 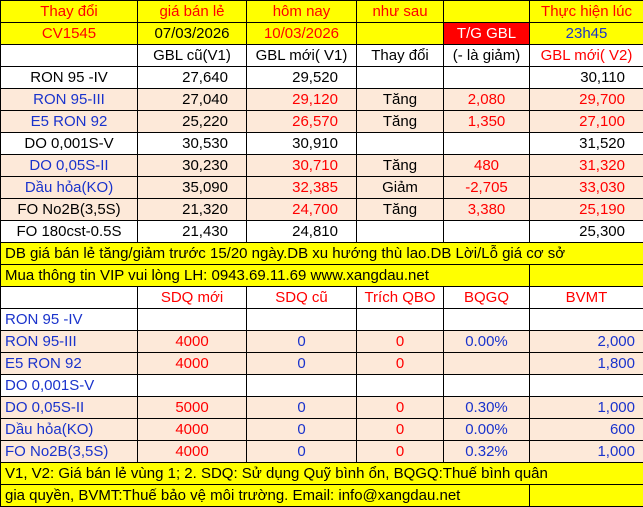 I want to click on old-price-v1: 27,640, so click(x=192, y=77).